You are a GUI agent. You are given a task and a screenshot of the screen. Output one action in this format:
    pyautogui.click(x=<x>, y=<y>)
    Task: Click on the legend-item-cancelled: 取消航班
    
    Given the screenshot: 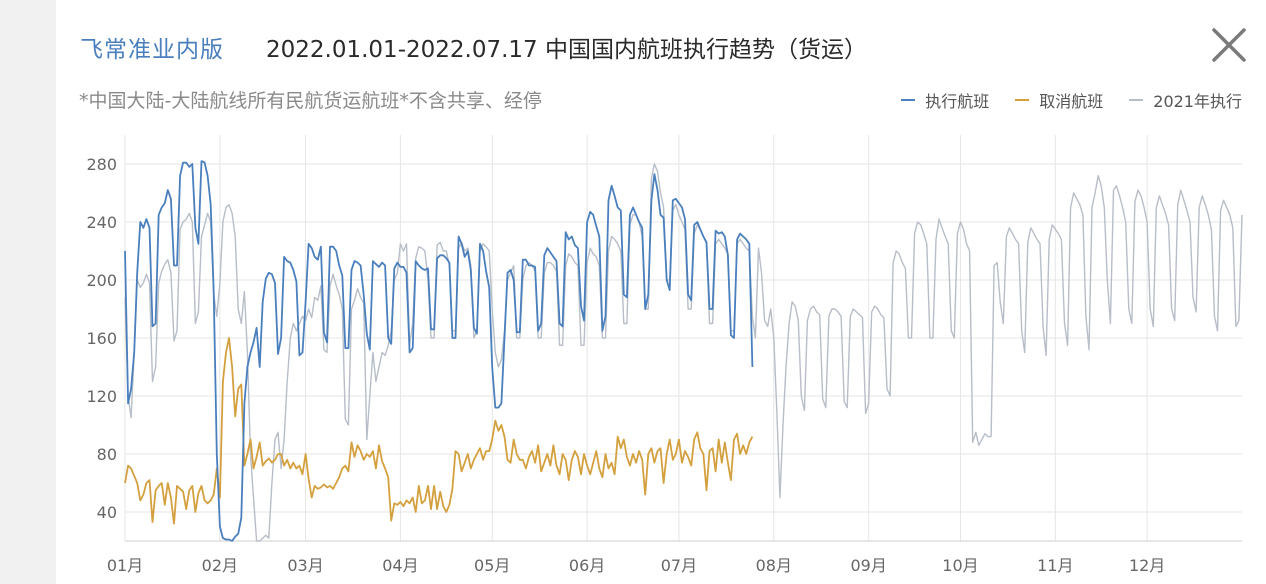 What is the action you would take?
    pyautogui.click(x=1059, y=100)
    